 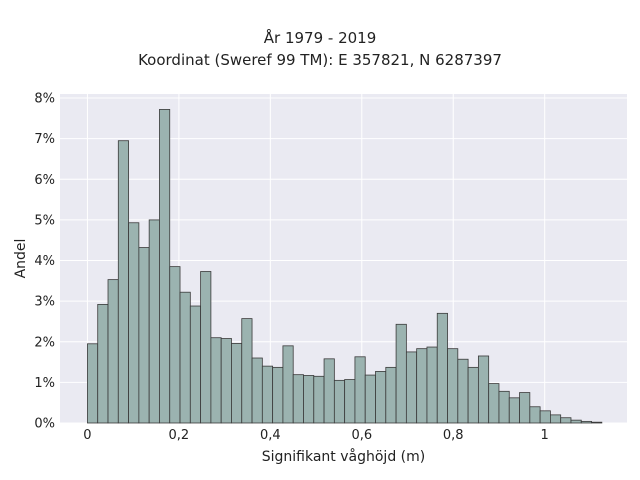 What do you see at coordinates (44, 342) in the screenshot?
I see `y-tick-label: 2%` at bounding box center [44, 342].